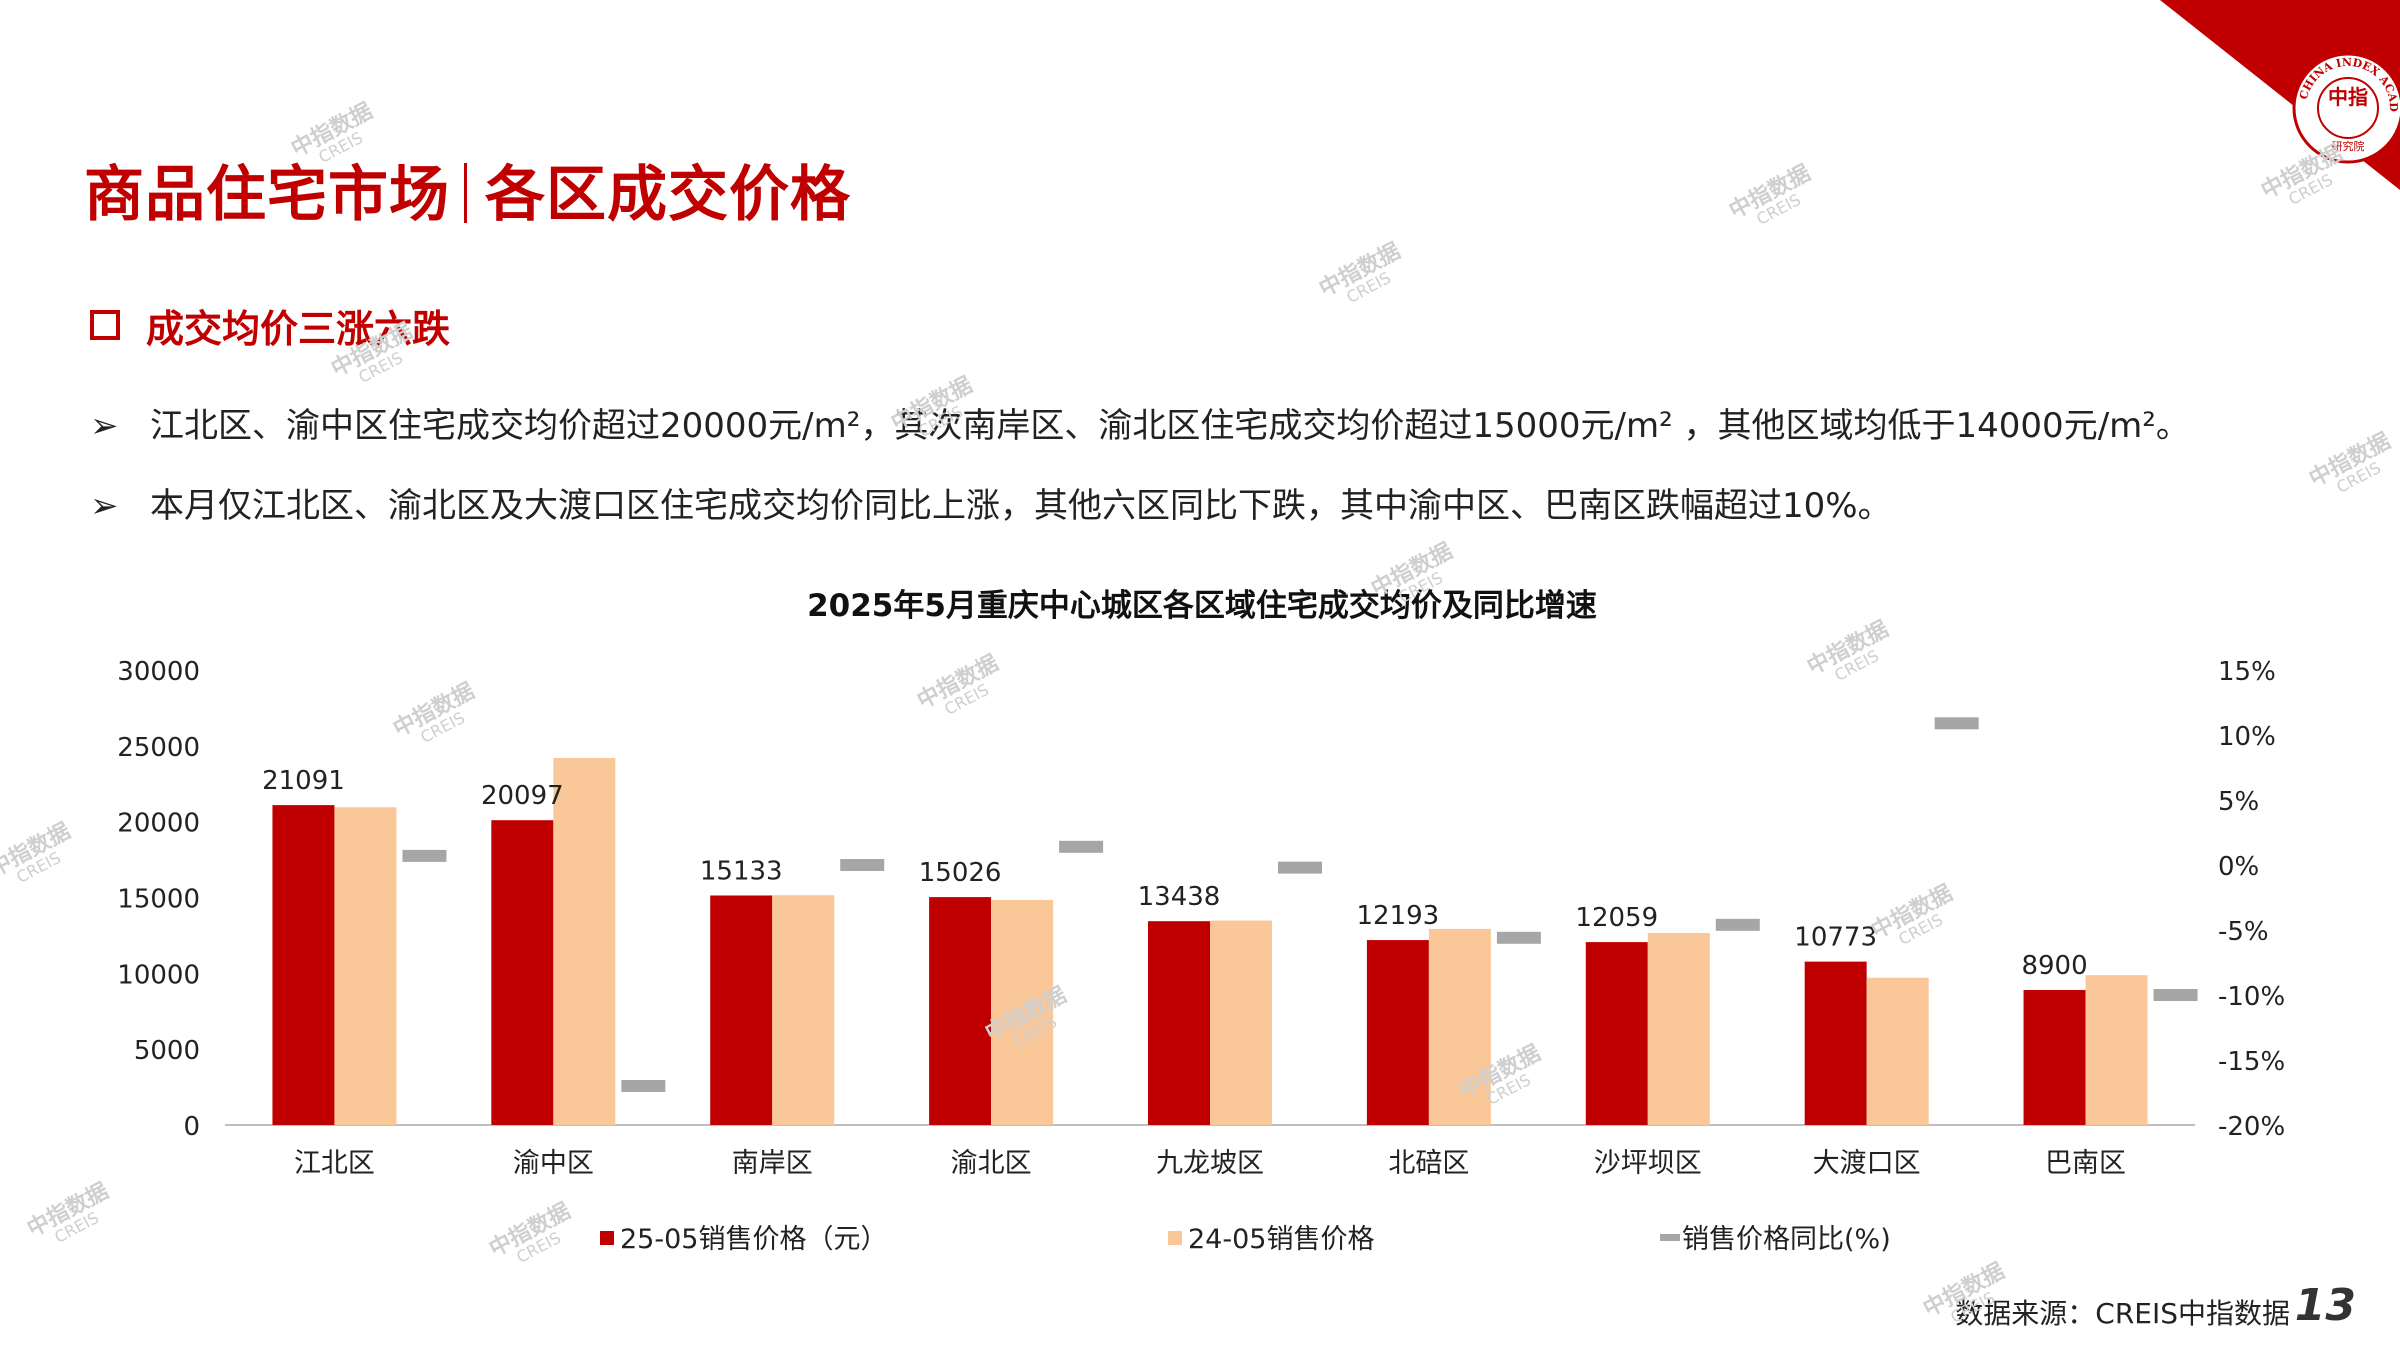  Describe the element at coordinates (465, 193) in the screenshot. I see `title-divider` at that location.